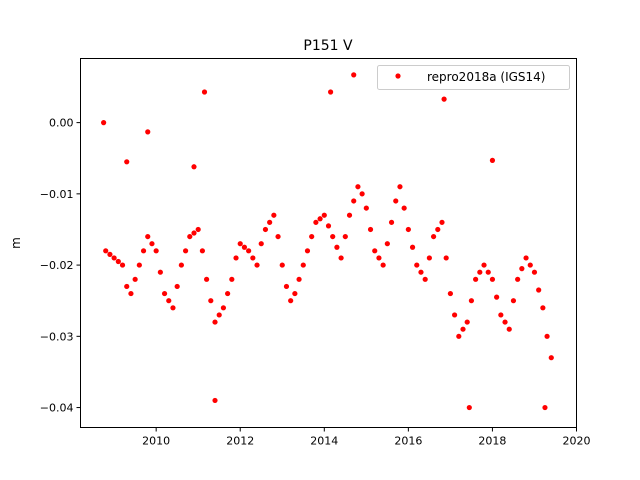 This screenshot has height=480, width=640. Describe the element at coordinates (366, 437) in the screenshot. I see `x-axis: 2010 2012 2014 2016 2018 2020` at that location.